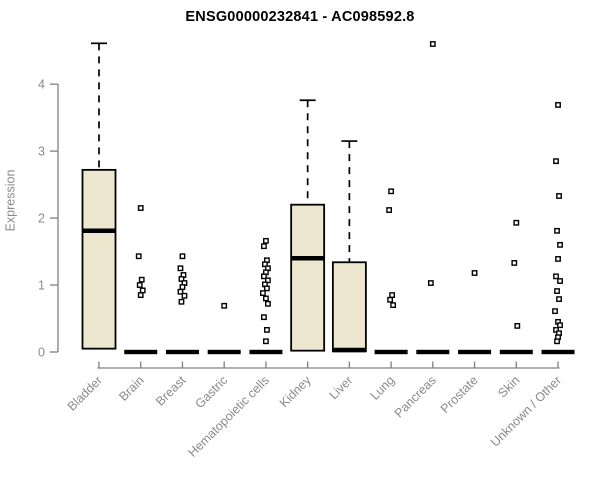 The height and width of the screenshot is (500, 600). I want to click on y-tick-label: 1, so click(41, 286).